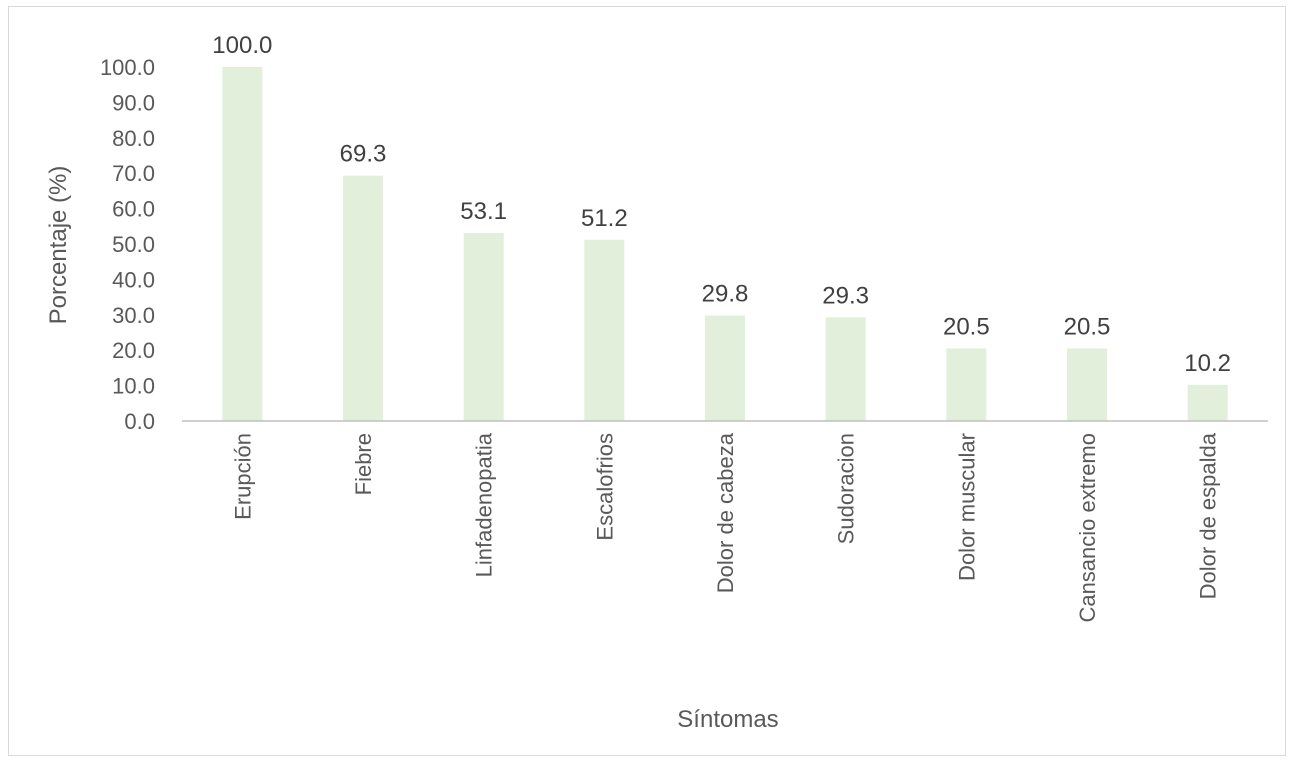 The image size is (1294, 761). What do you see at coordinates (483, 211) in the screenshot?
I see `data-label: 53.1` at bounding box center [483, 211].